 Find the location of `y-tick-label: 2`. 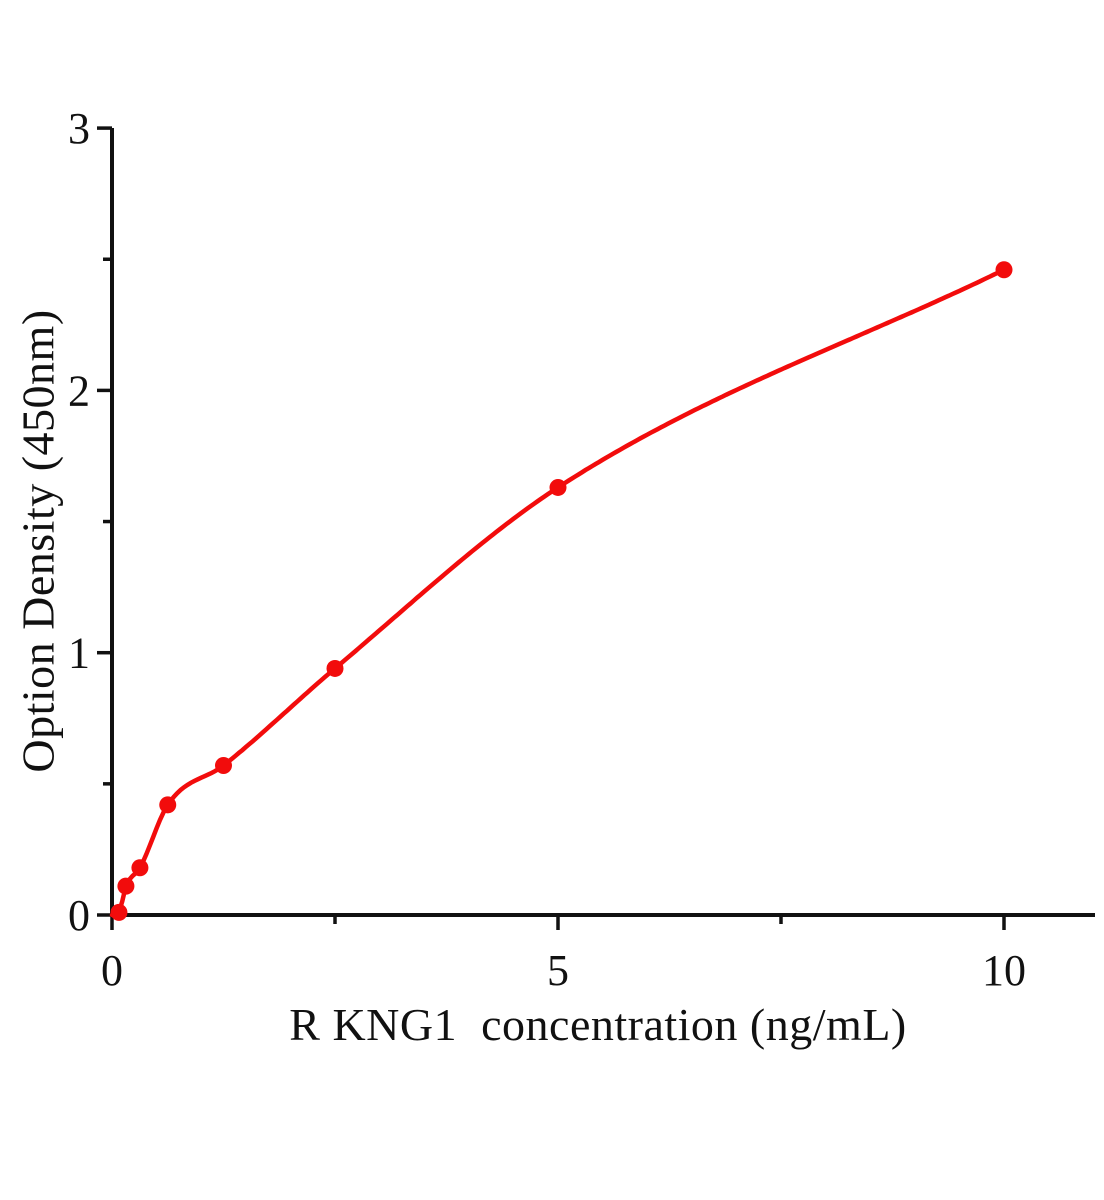

y-tick-label: 2 is located at coordinates (79, 390).